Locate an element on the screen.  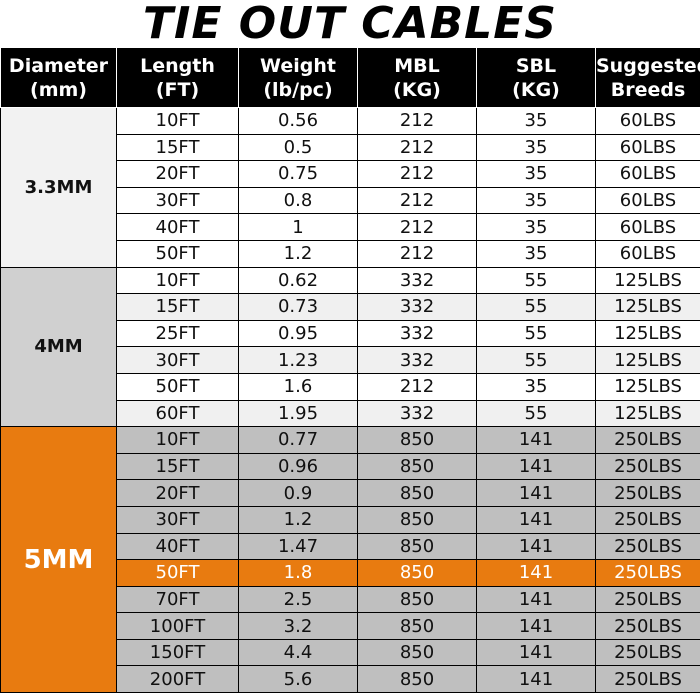
weight-cell: 0.62 is located at coordinates (298, 280).